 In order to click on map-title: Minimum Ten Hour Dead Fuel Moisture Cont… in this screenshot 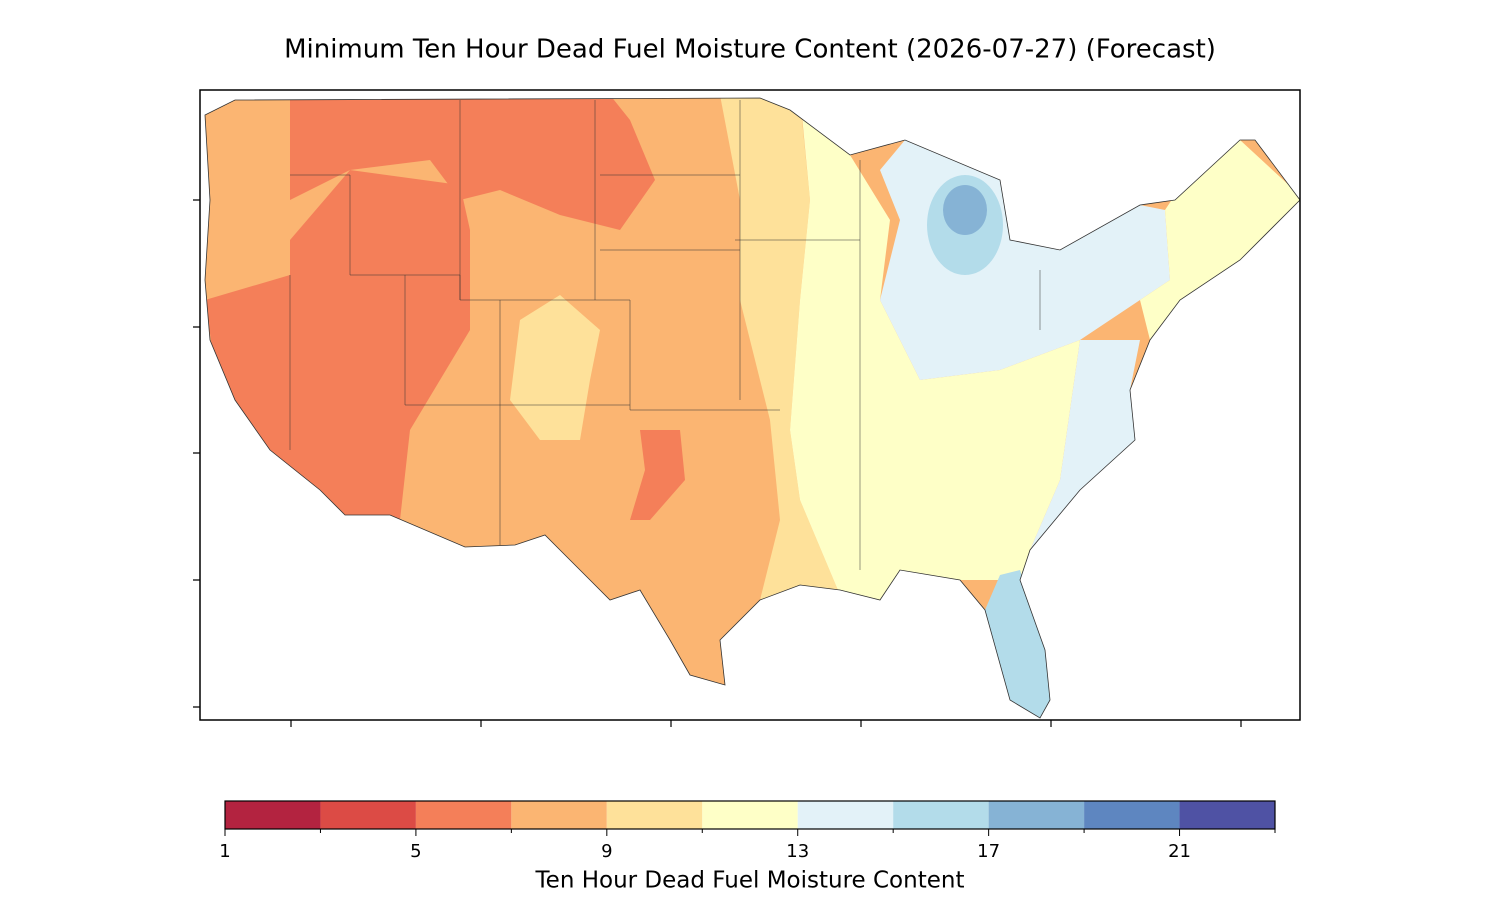, I will do `click(750, 50)`.